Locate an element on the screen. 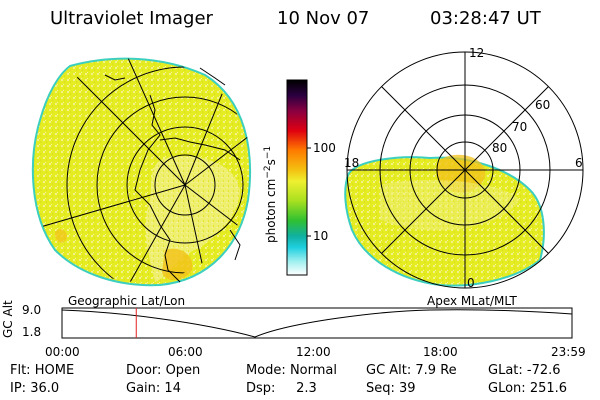  status-seq-value: 39 is located at coordinates (407, 388).